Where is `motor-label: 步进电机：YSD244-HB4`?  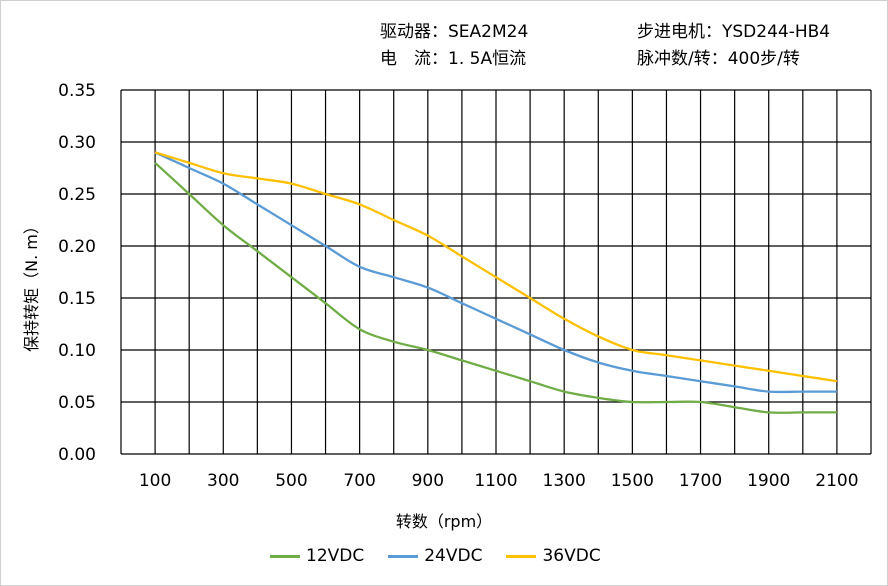
motor-label: 步进电机：YSD244-HB4 is located at coordinates (734, 32).